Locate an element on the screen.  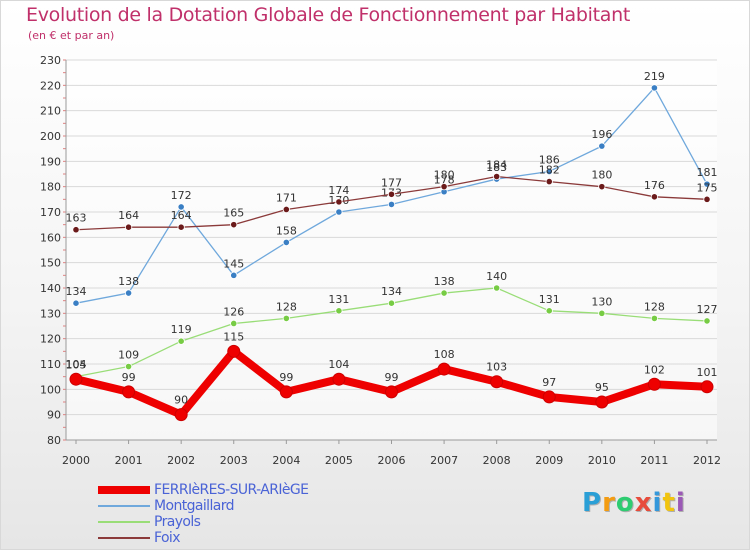
data-label: 108 is located at coordinates (444, 354).